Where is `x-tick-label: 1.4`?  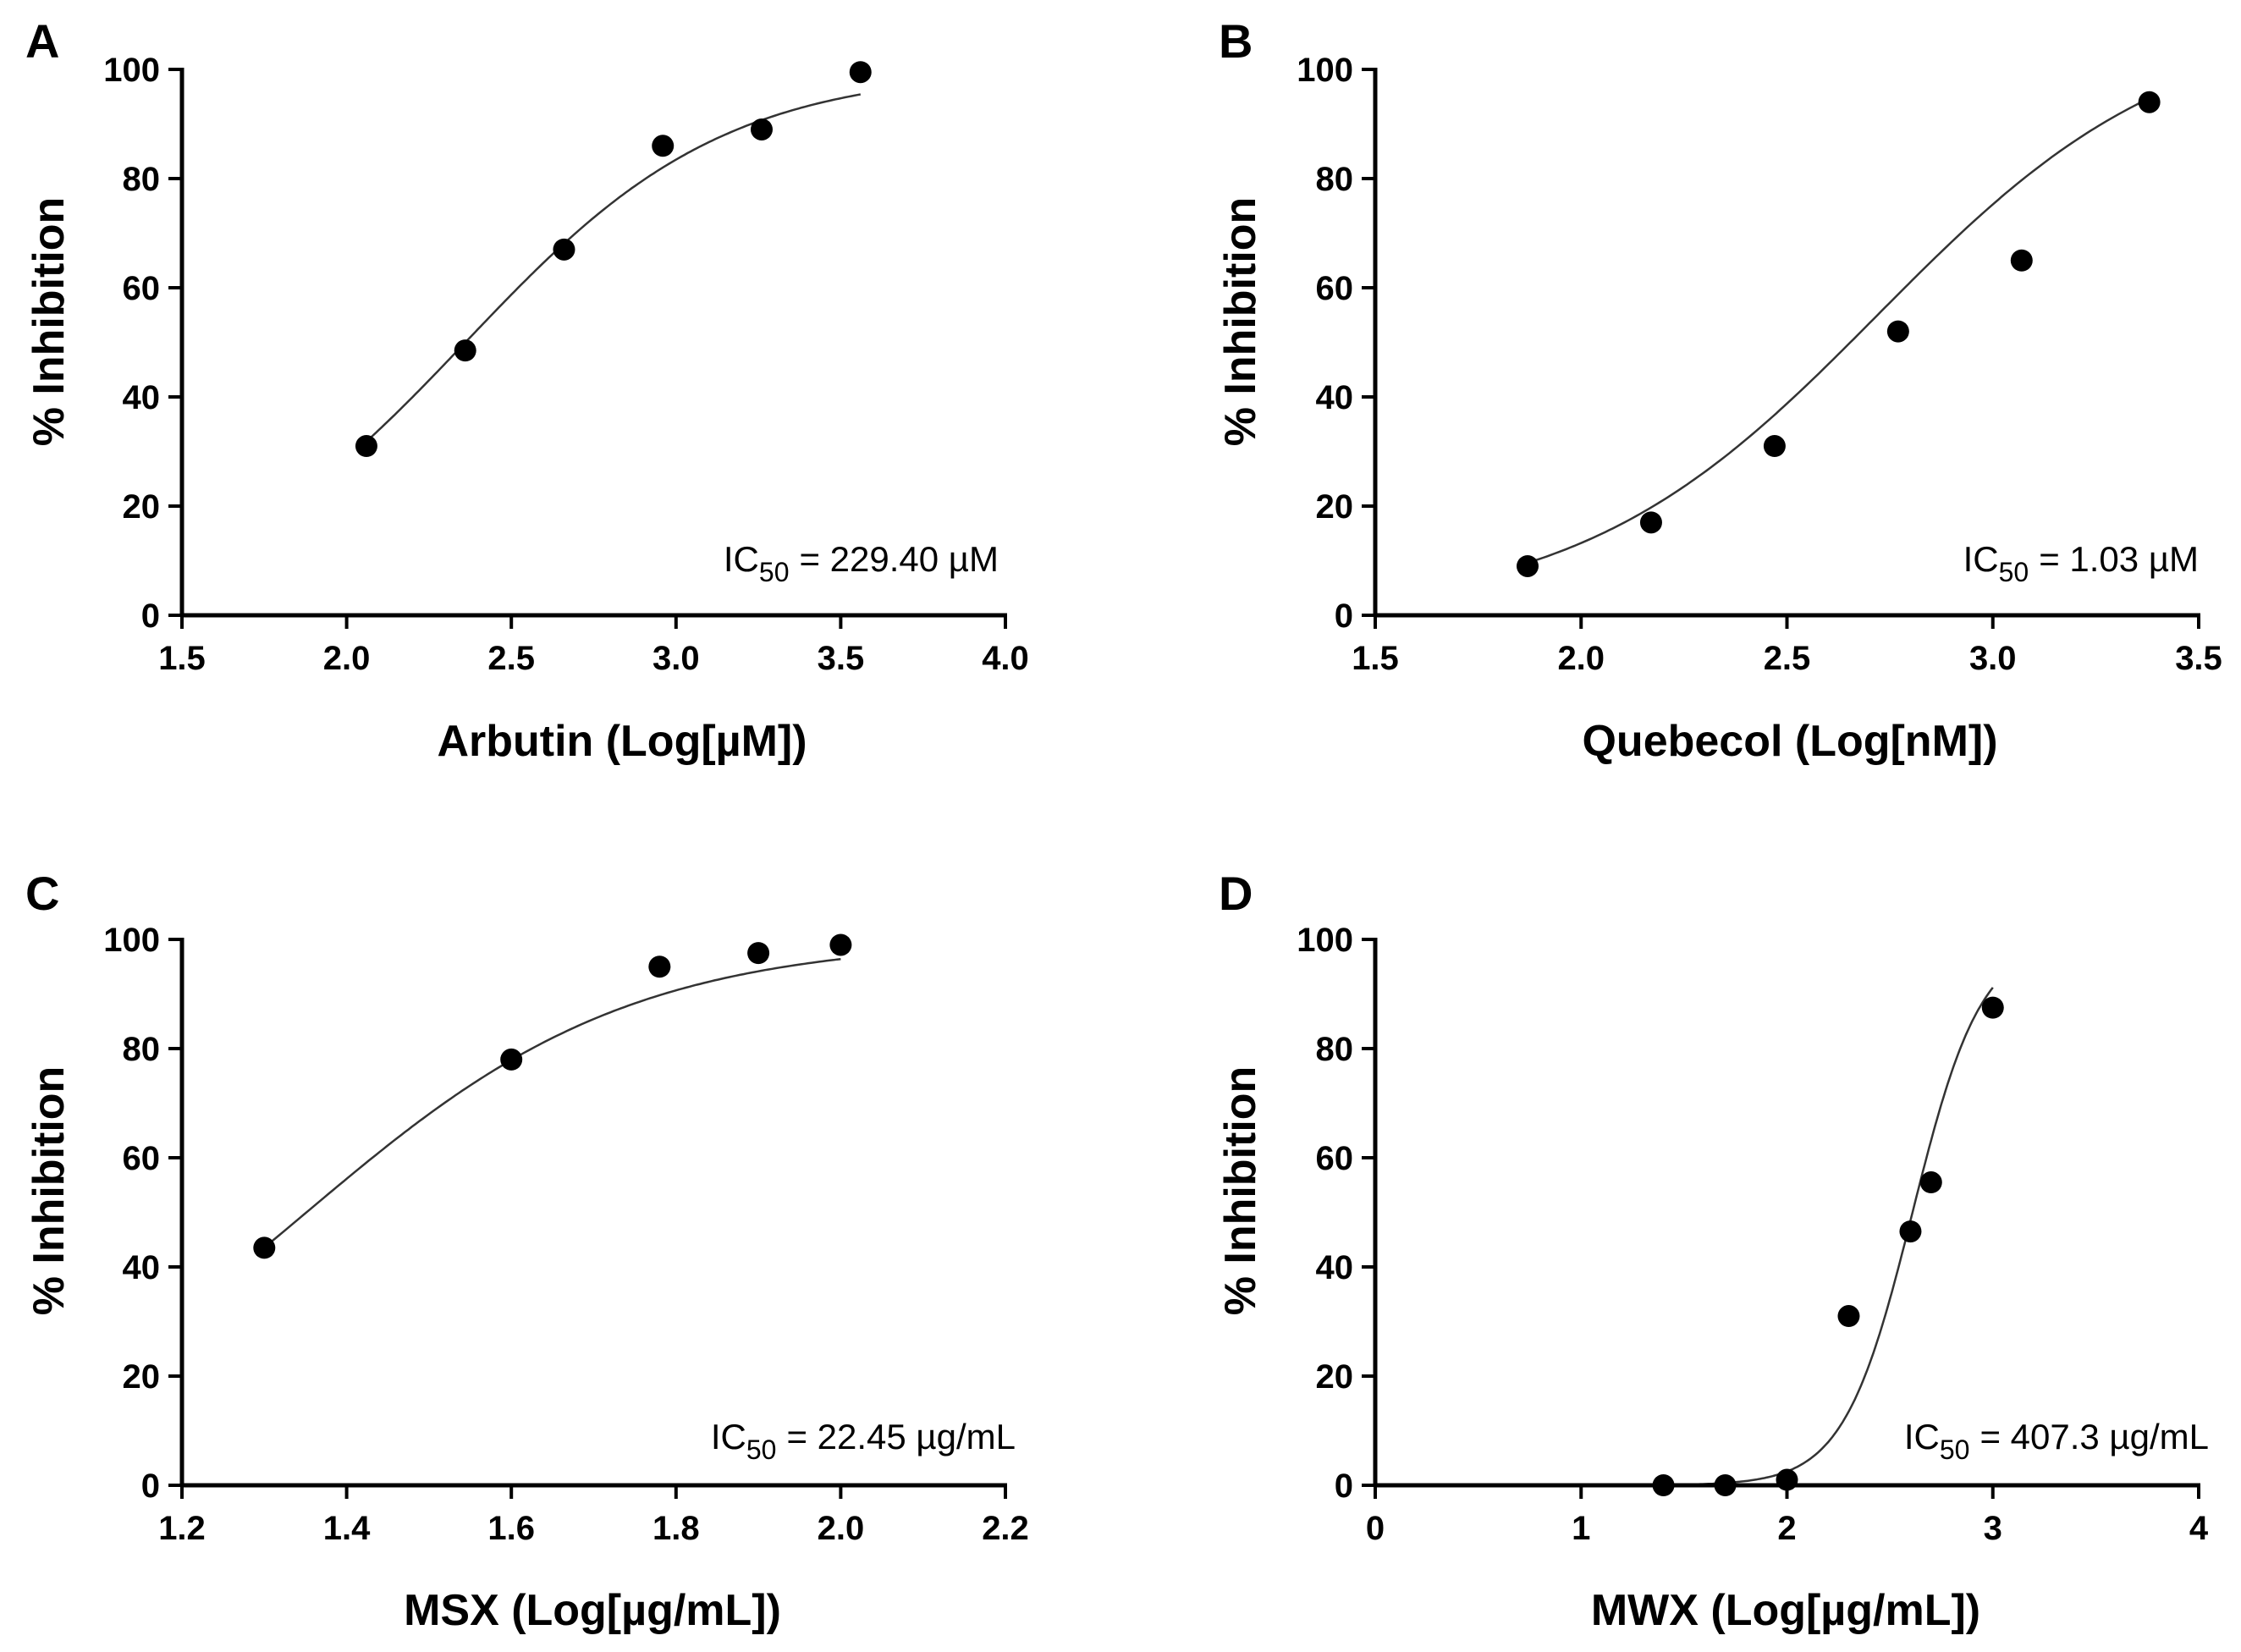 x-tick-label: 1.4 is located at coordinates (347, 1528).